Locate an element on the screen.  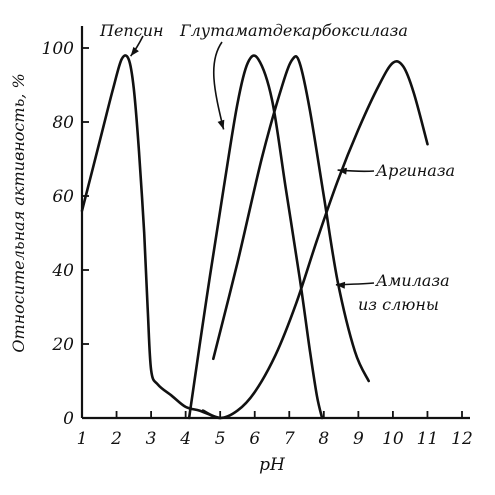
x-tick-label: 11 is located at coordinates (428, 439).